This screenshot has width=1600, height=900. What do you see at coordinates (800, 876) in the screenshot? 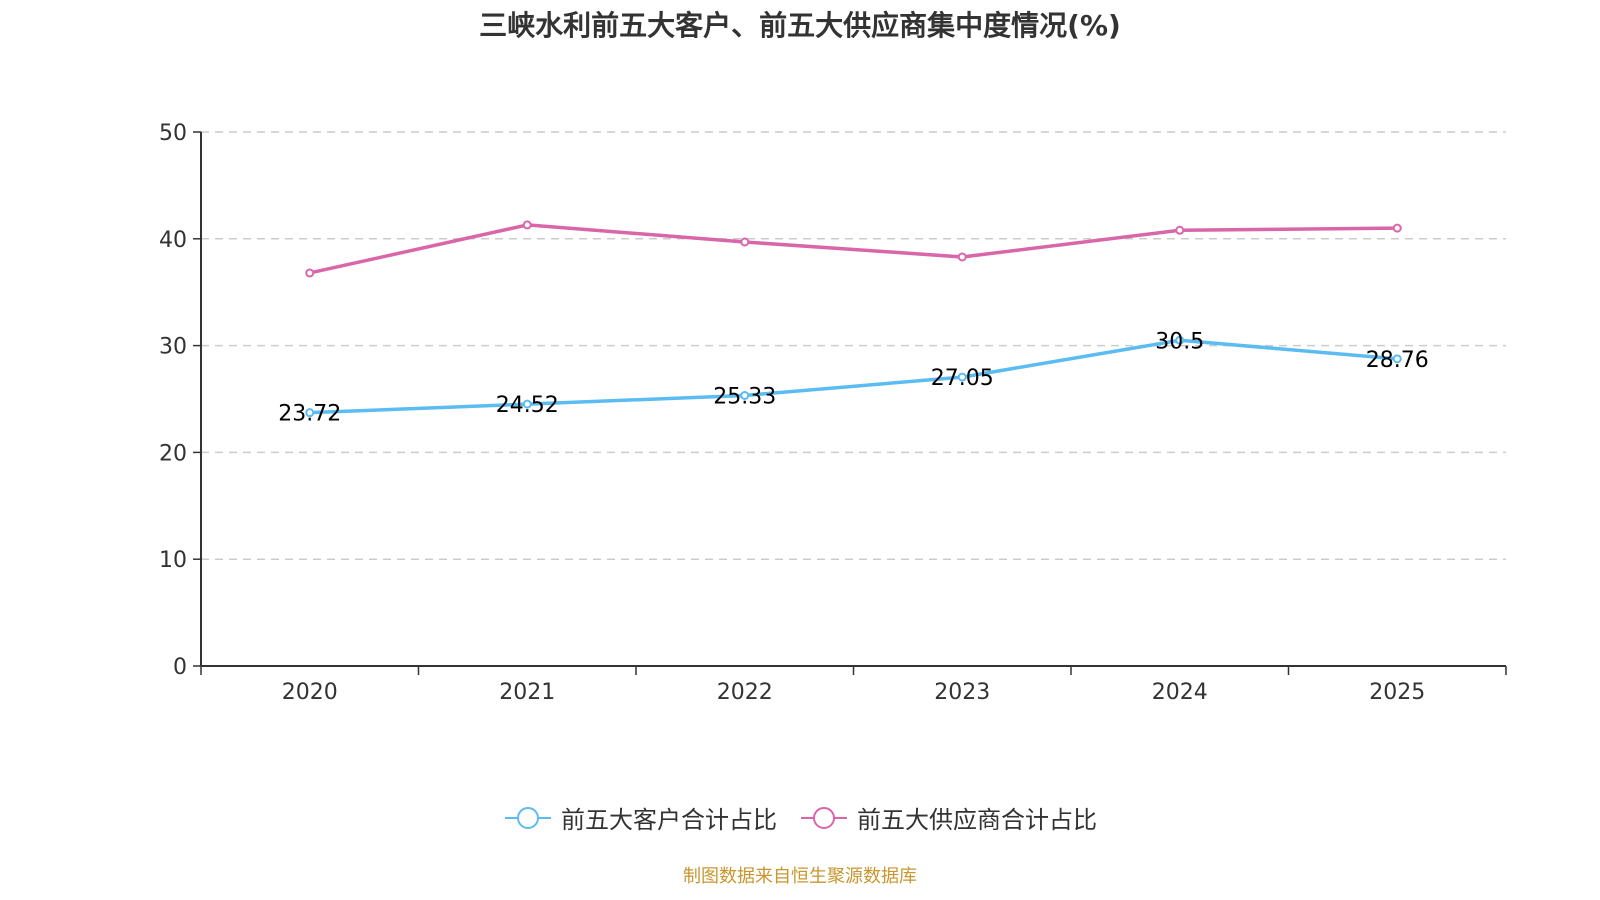
I see `source-note: 制图数据来自恒生聚源数据库` at bounding box center [800, 876].